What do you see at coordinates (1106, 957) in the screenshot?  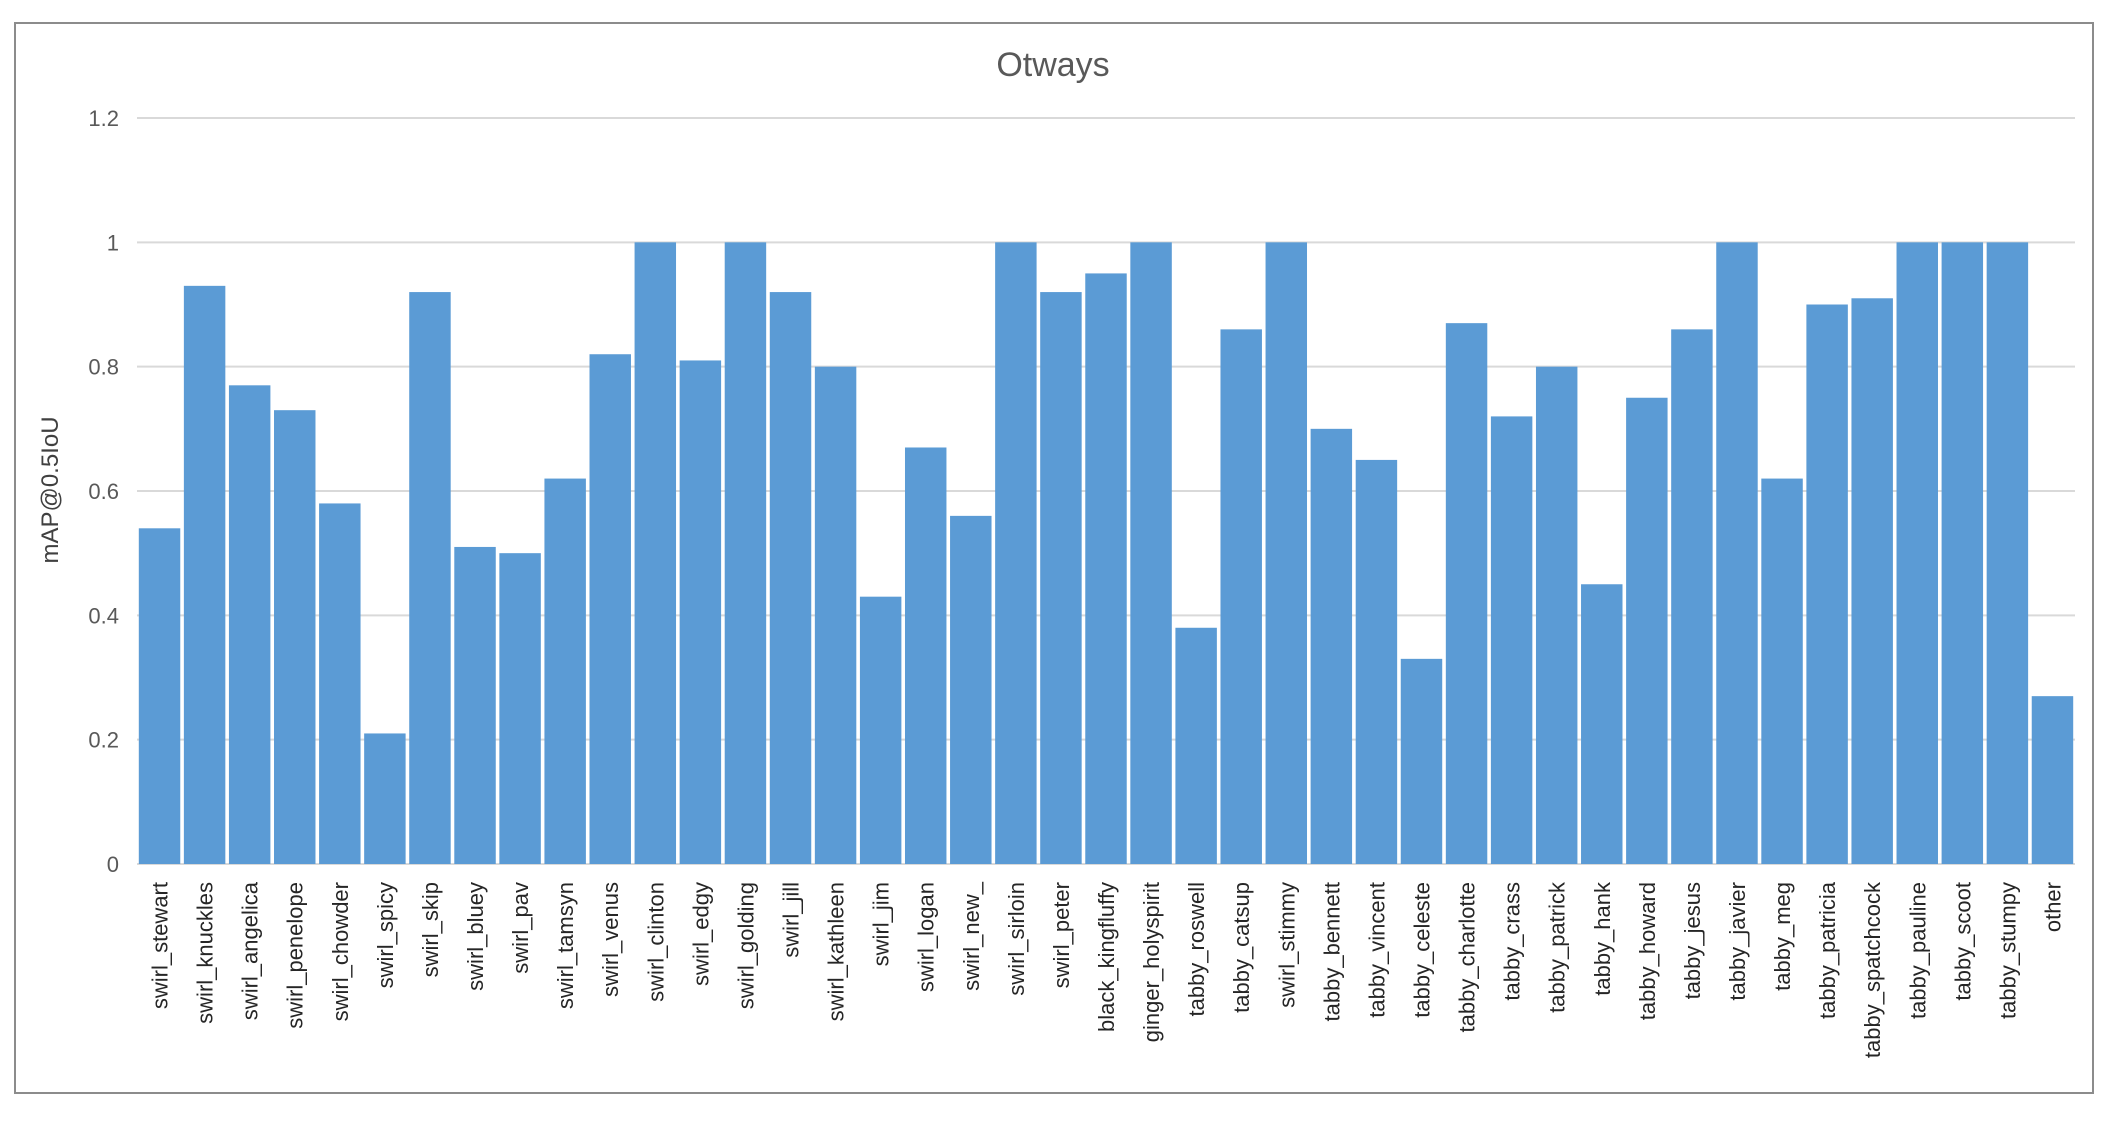 I see `x-category-label: black_kingfluffy` at bounding box center [1106, 957].